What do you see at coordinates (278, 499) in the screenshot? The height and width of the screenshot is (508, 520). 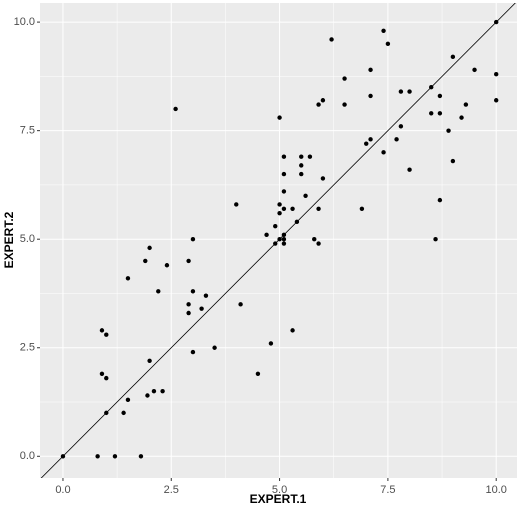 I see `x-axis-title: EXPERT.1` at bounding box center [278, 499].